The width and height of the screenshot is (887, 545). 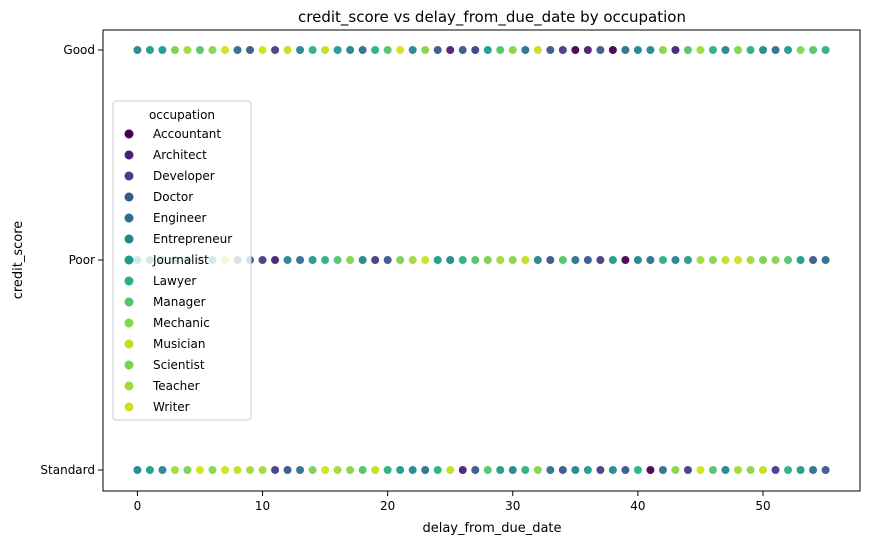 What do you see at coordinates (192, 239) in the screenshot?
I see `legend-label: Entrepreneur` at bounding box center [192, 239].